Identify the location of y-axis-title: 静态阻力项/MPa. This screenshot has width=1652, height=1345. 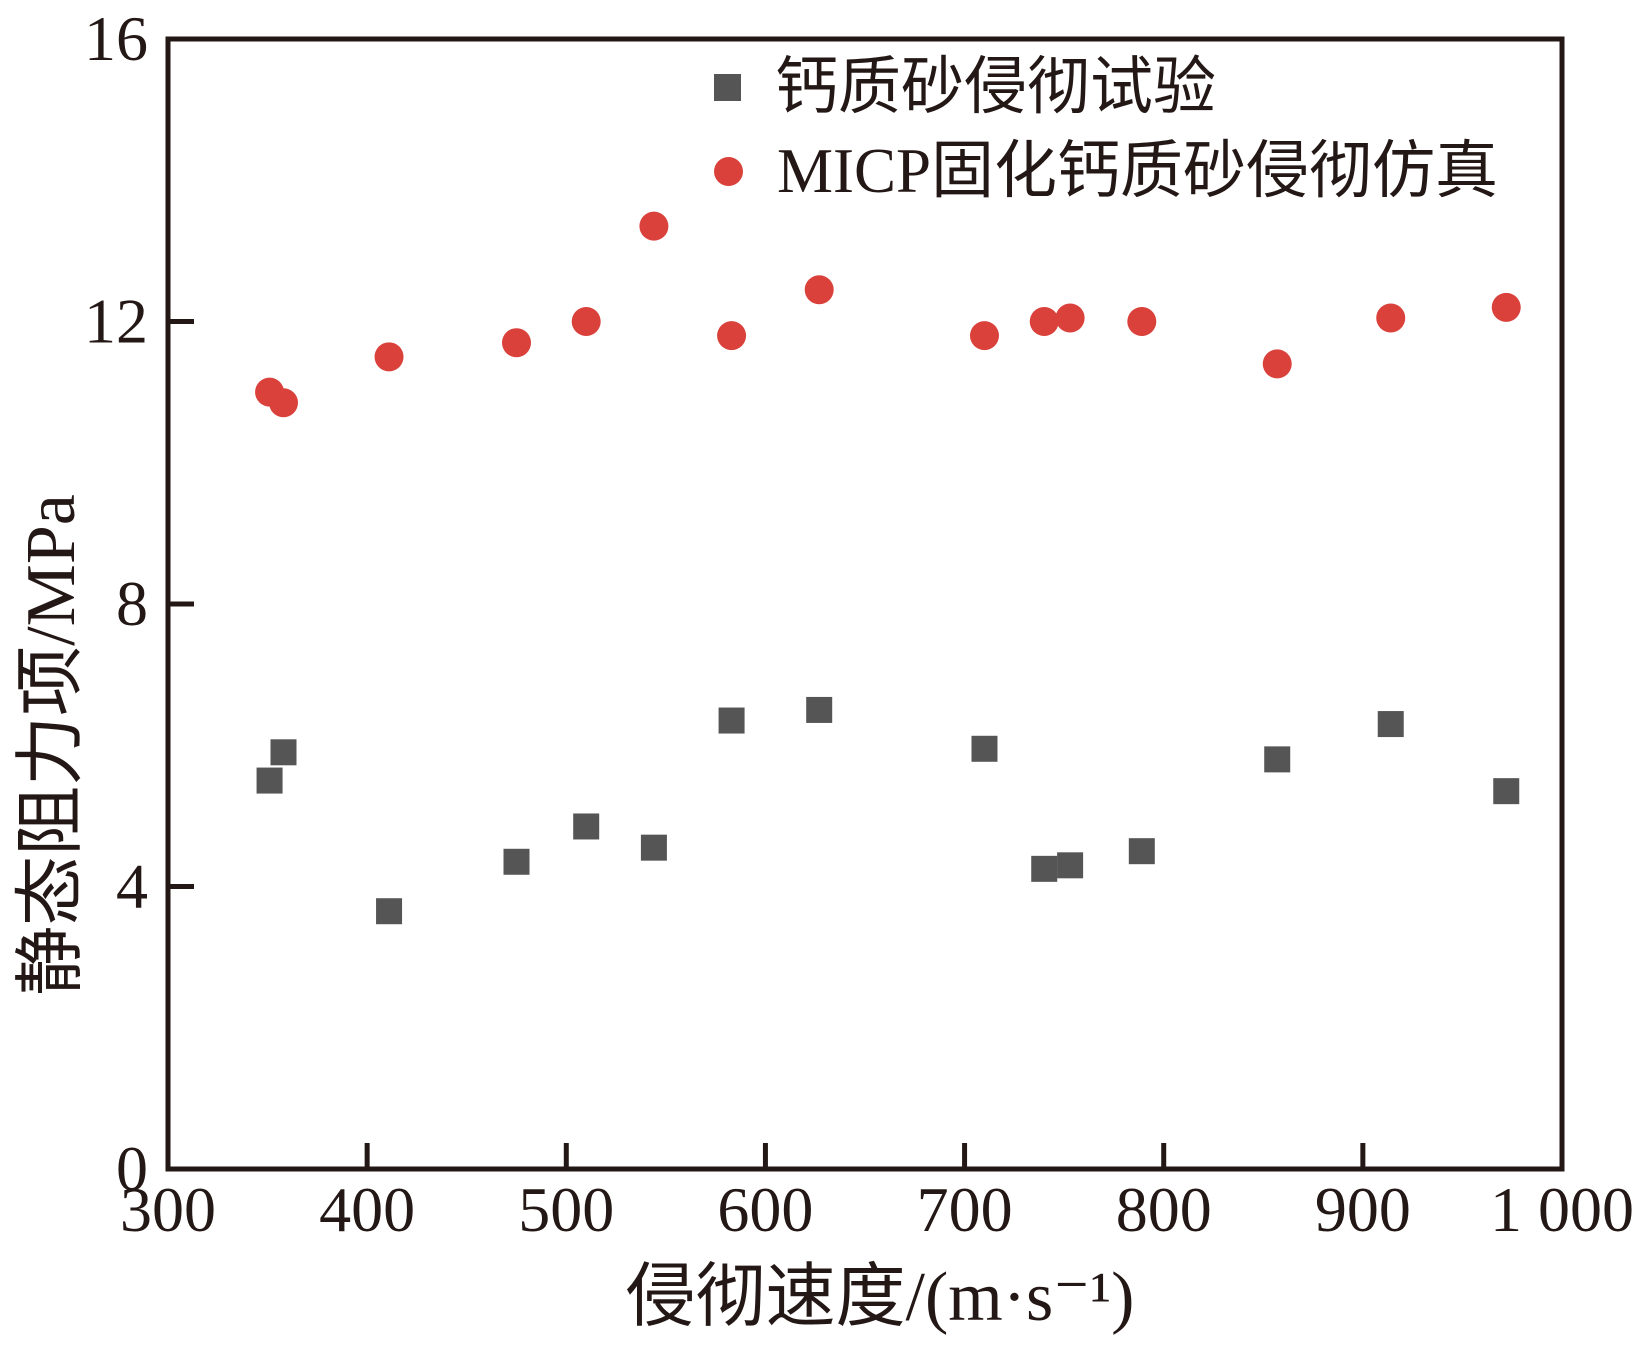
(51, 745).